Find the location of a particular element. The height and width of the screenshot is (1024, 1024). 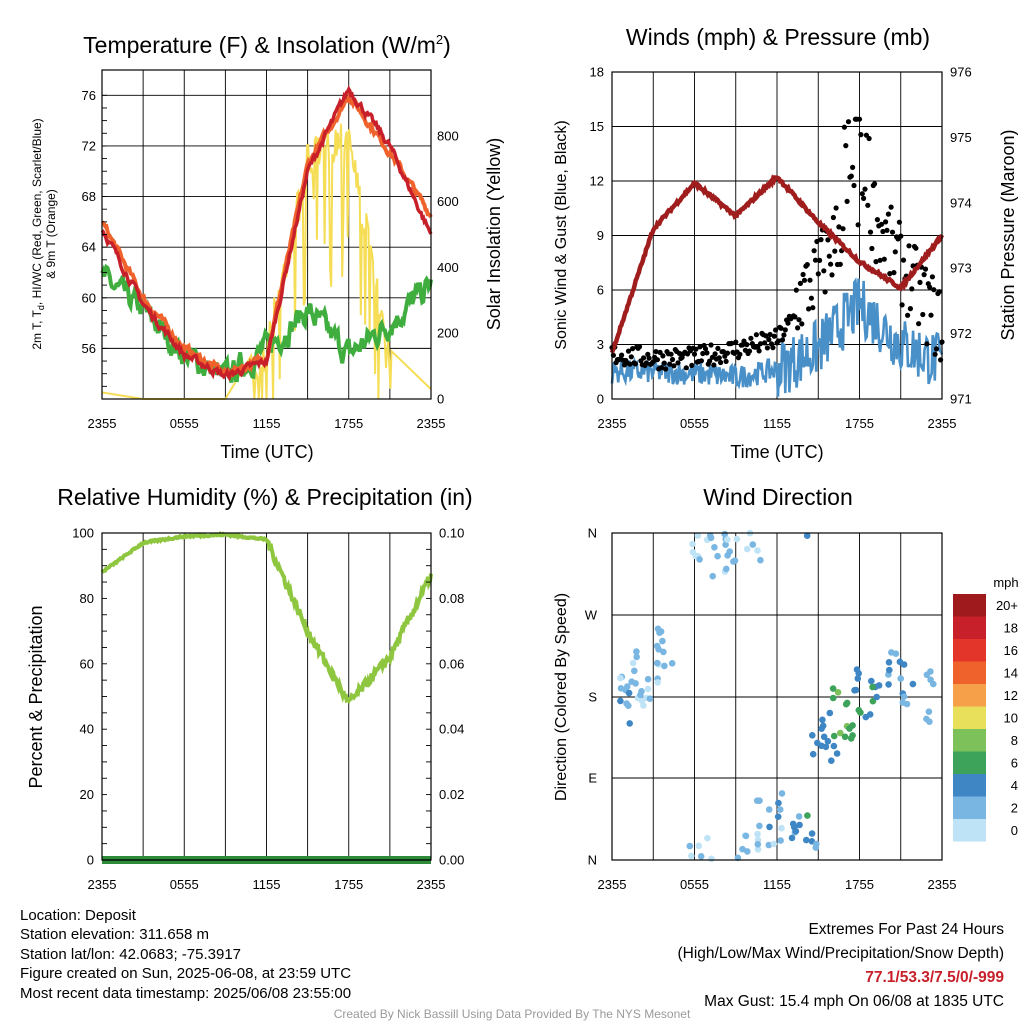

extremes-values: 77.1/53.3/7.5/0/-999 is located at coordinates (934, 977).